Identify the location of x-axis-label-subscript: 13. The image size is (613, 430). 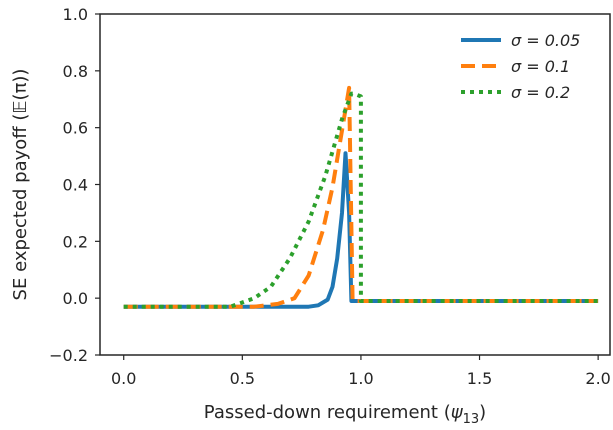
(471, 419).